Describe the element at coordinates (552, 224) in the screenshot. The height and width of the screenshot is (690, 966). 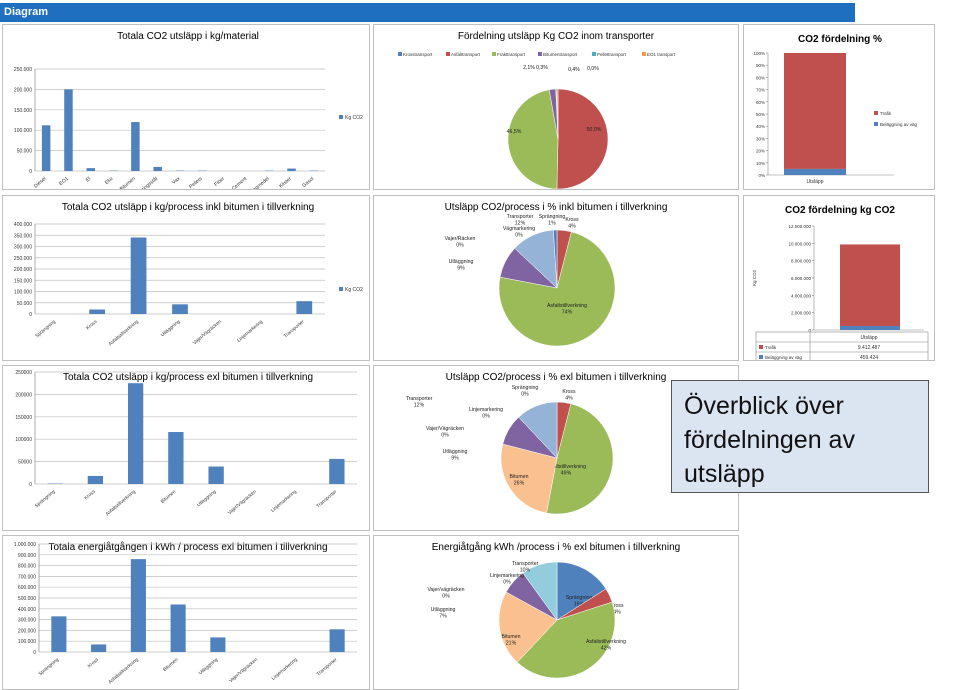
I see `pie-label: 1%` at that location.